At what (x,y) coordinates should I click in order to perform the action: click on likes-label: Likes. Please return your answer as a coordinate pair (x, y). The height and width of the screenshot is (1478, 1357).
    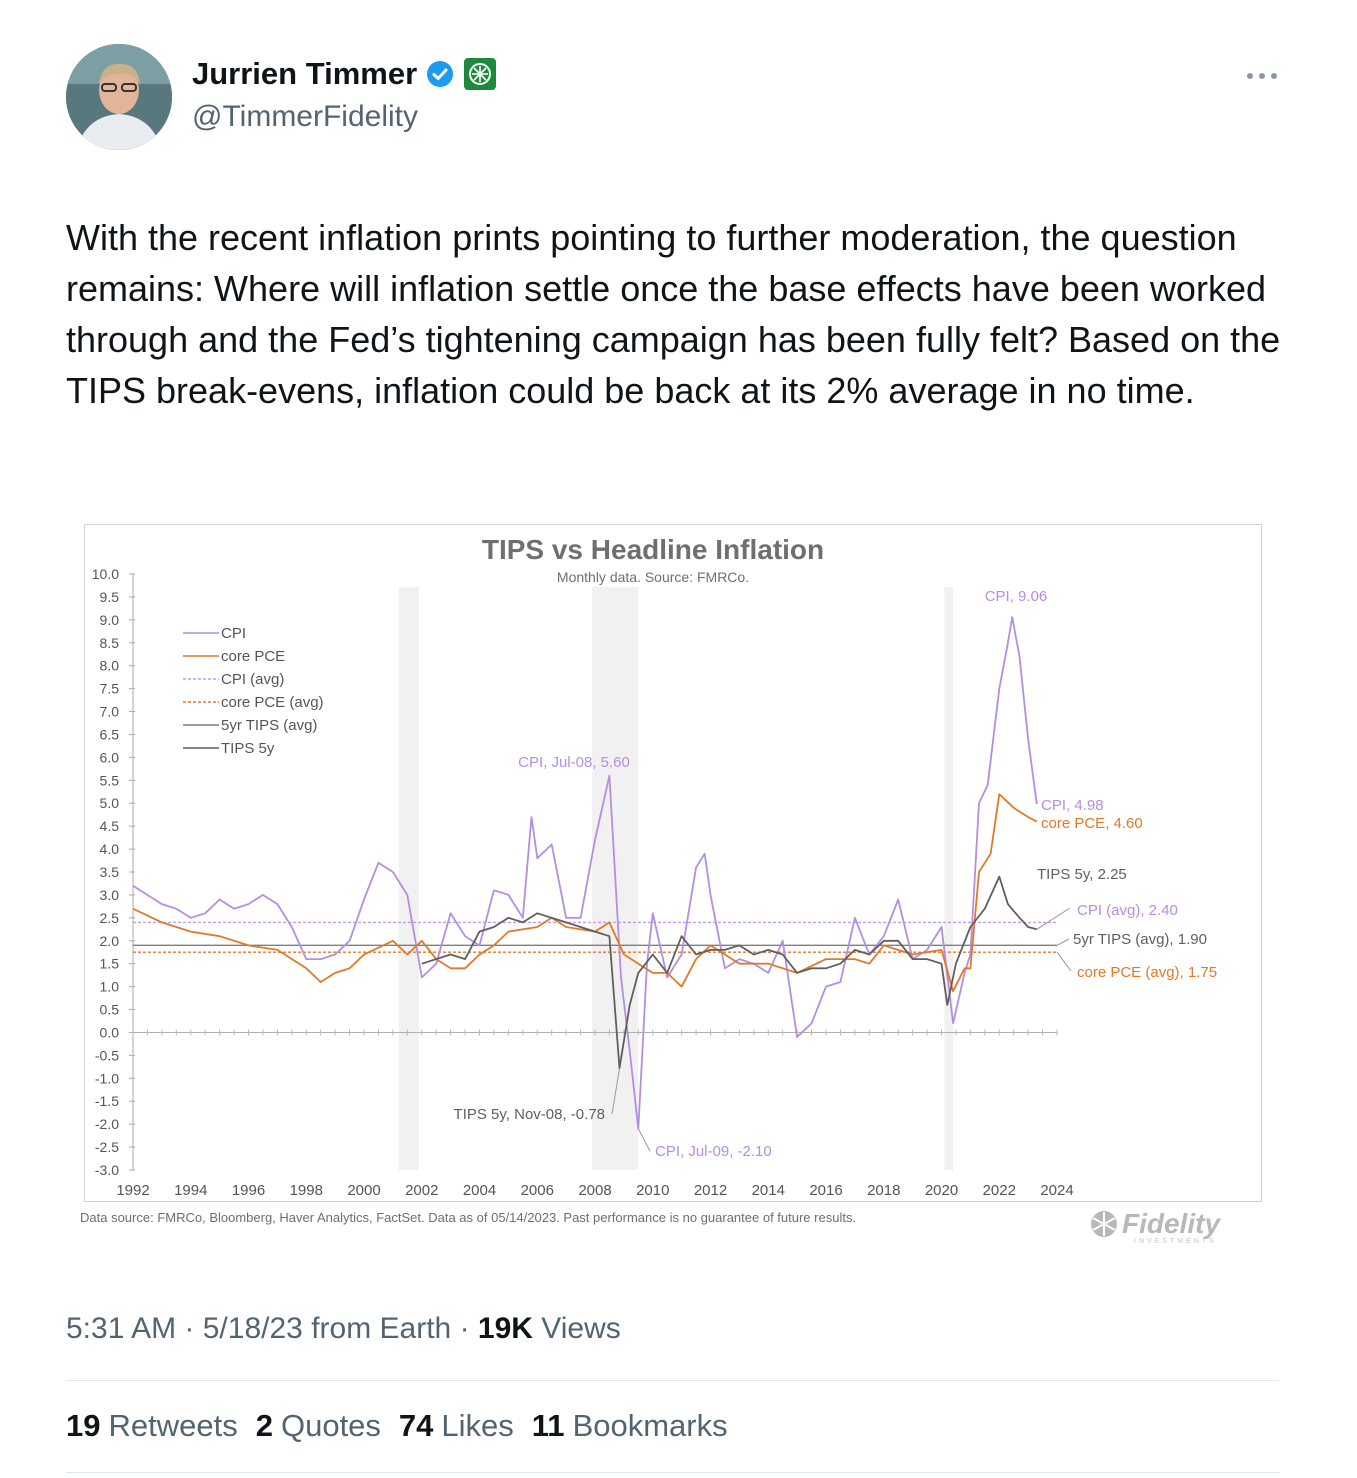
    Looking at the image, I should click on (477, 1425).